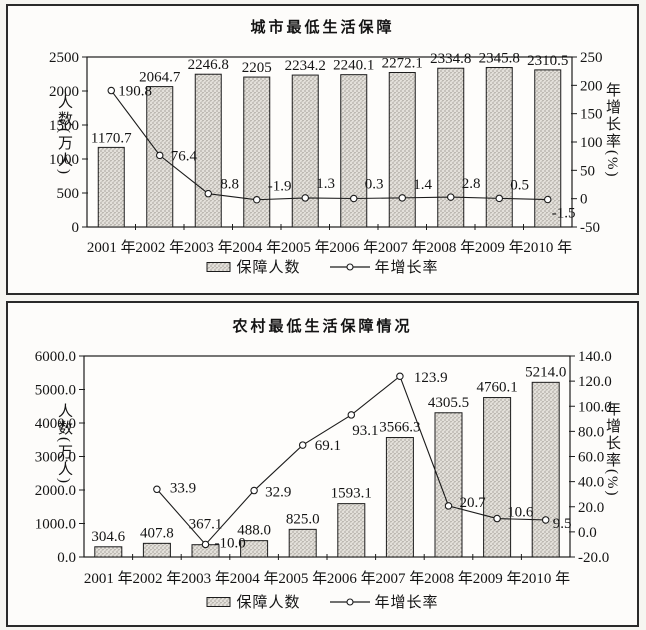 Image resolution: width=646 pixels, height=630 pixels. What do you see at coordinates (257, 68) in the screenshot?
I see `bar-value-label: 2205` at bounding box center [257, 68].